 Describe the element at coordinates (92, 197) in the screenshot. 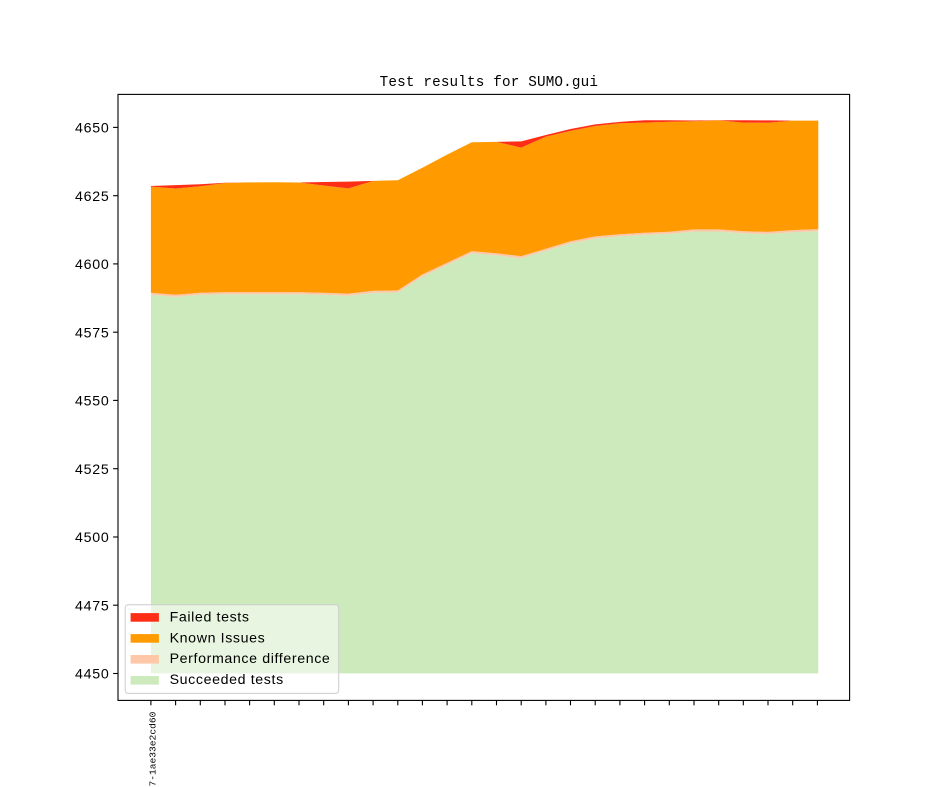

I see `svg-text: 4625` at that location.